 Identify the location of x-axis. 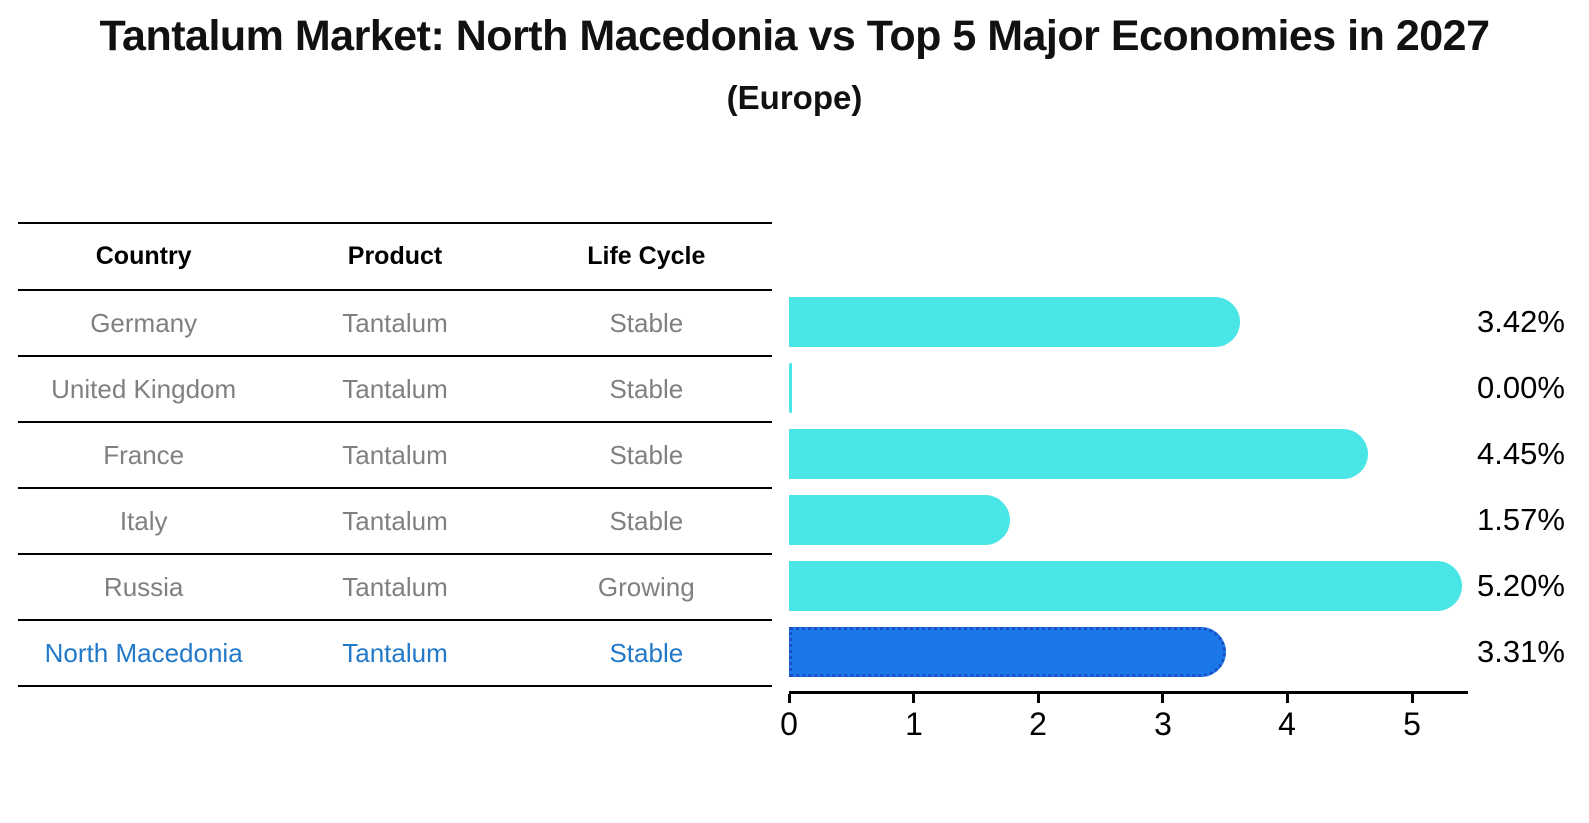
(1128, 692).